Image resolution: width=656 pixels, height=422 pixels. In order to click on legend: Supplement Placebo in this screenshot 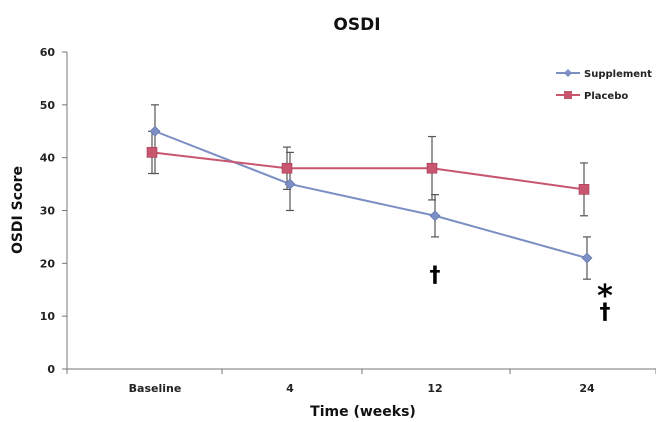, I will do `click(604, 85)`.